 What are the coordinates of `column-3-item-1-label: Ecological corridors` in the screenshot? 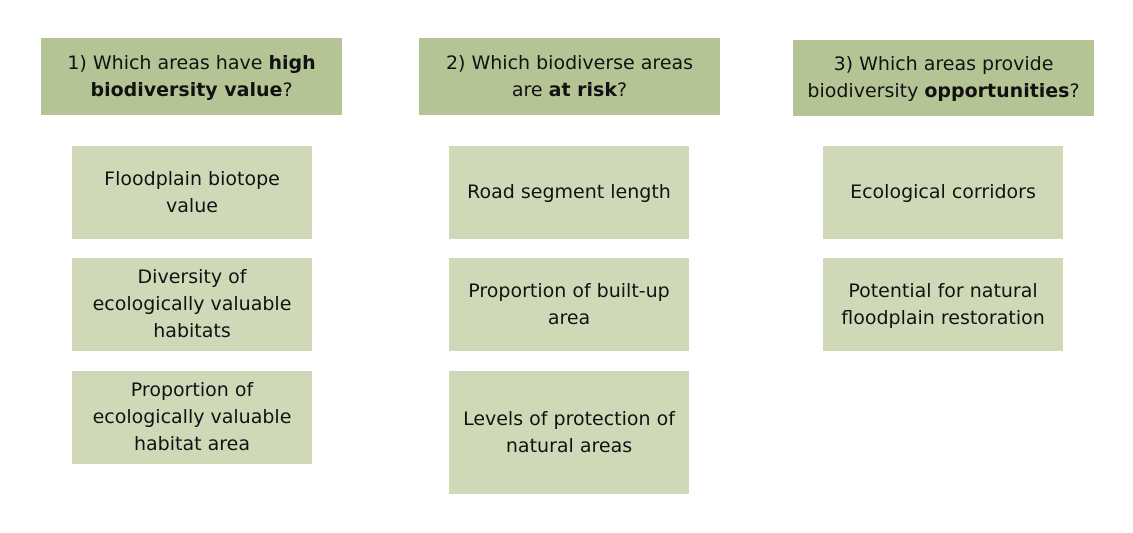 It's located at (943, 192).